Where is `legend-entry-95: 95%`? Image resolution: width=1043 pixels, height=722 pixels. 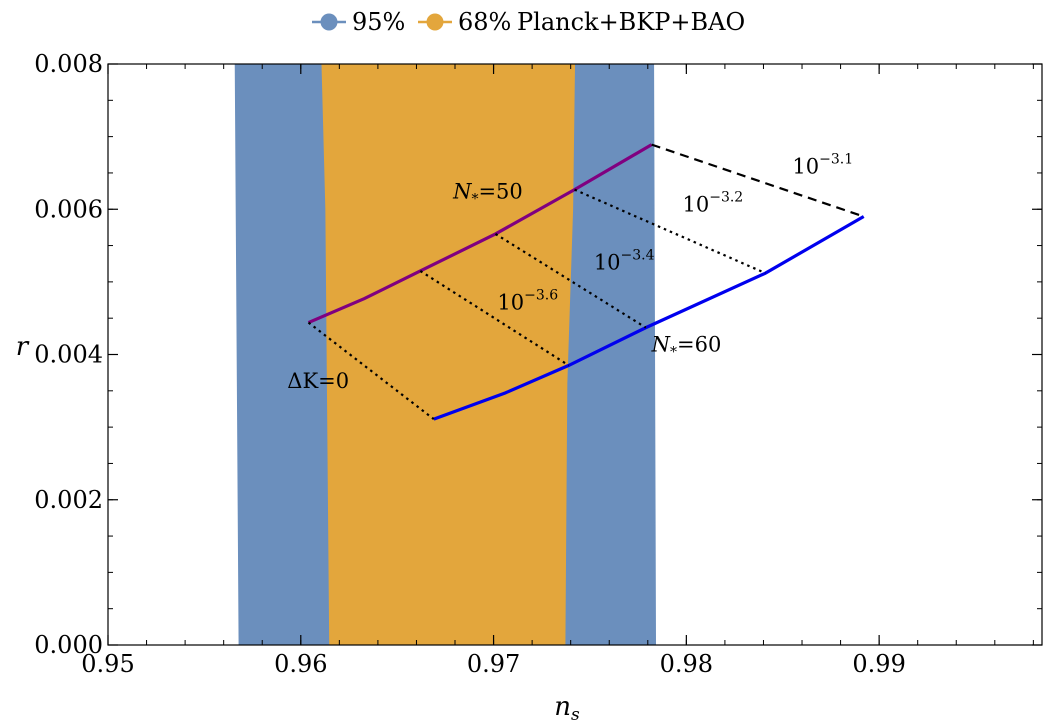
legend-entry-95: 95% is located at coordinates (358, 22).